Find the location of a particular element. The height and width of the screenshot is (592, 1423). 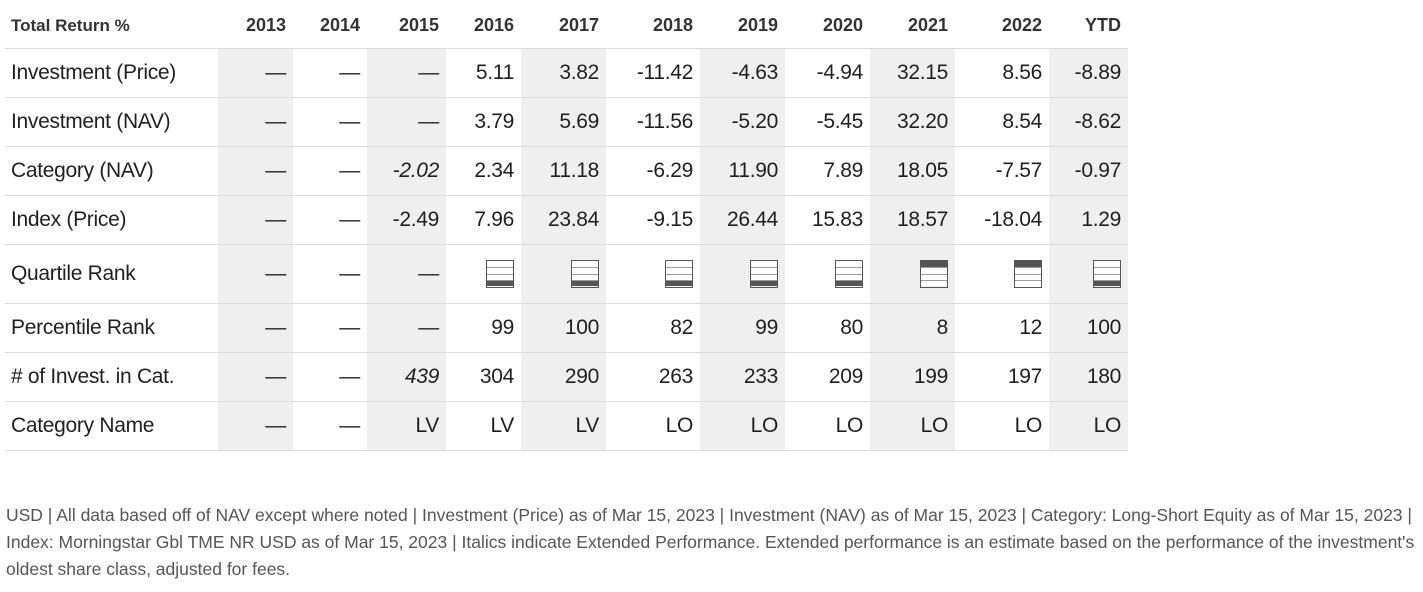

table-row-quartile: Quartile Rank — — — is located at coordinates (566, 274).